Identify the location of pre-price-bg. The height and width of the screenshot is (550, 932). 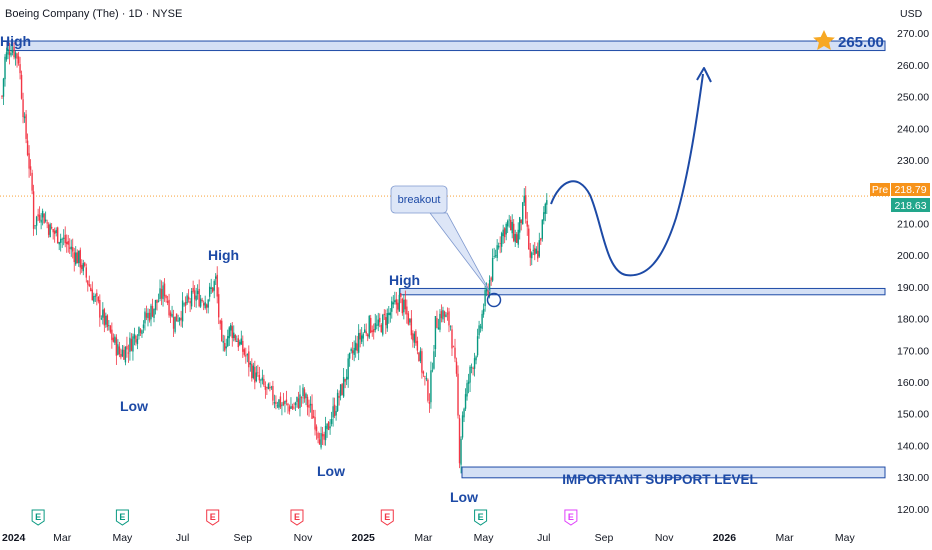
(910, 189).